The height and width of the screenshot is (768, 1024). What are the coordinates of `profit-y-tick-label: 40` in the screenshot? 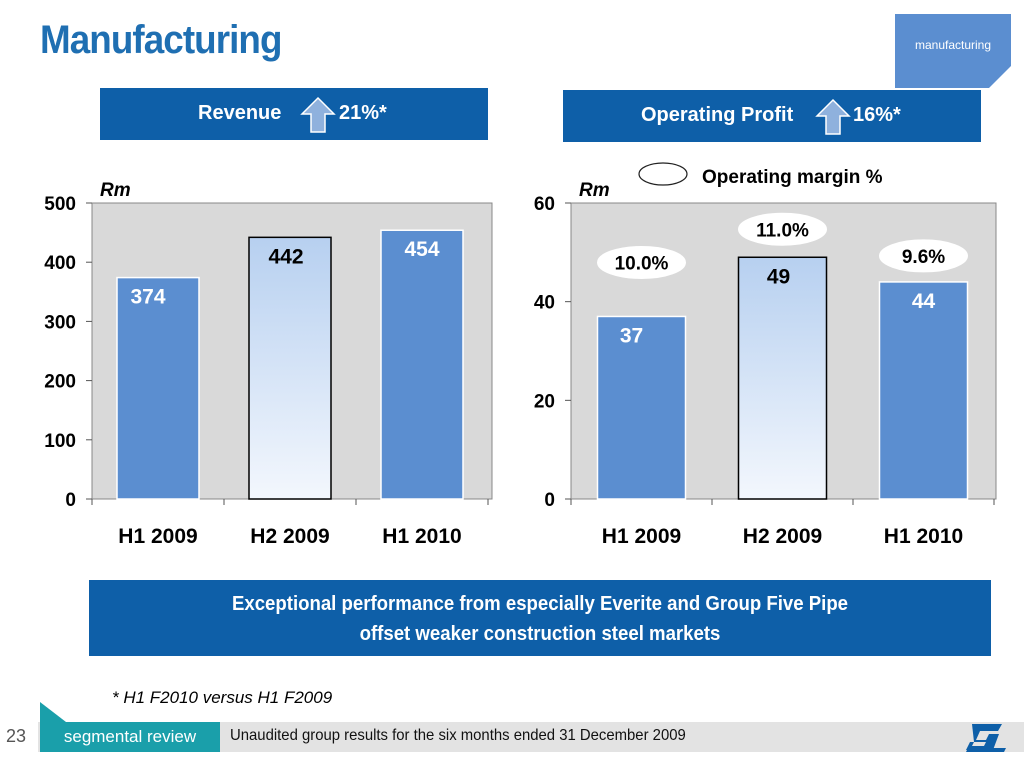 It's located at (544, 303).